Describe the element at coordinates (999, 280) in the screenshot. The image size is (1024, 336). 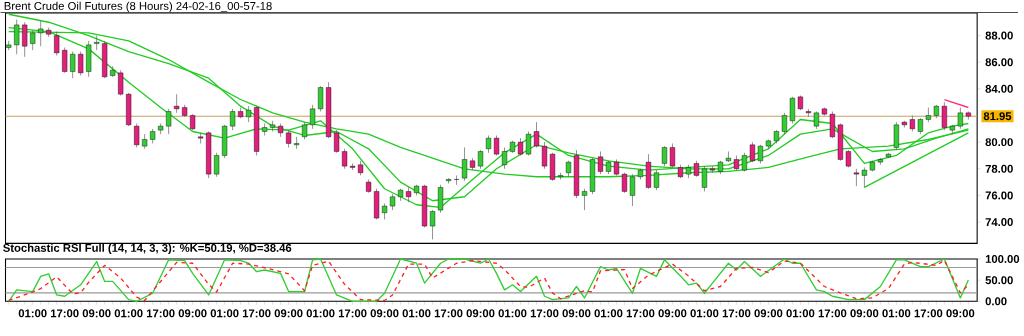
I see `y-tick-label: 50.00` at that location.